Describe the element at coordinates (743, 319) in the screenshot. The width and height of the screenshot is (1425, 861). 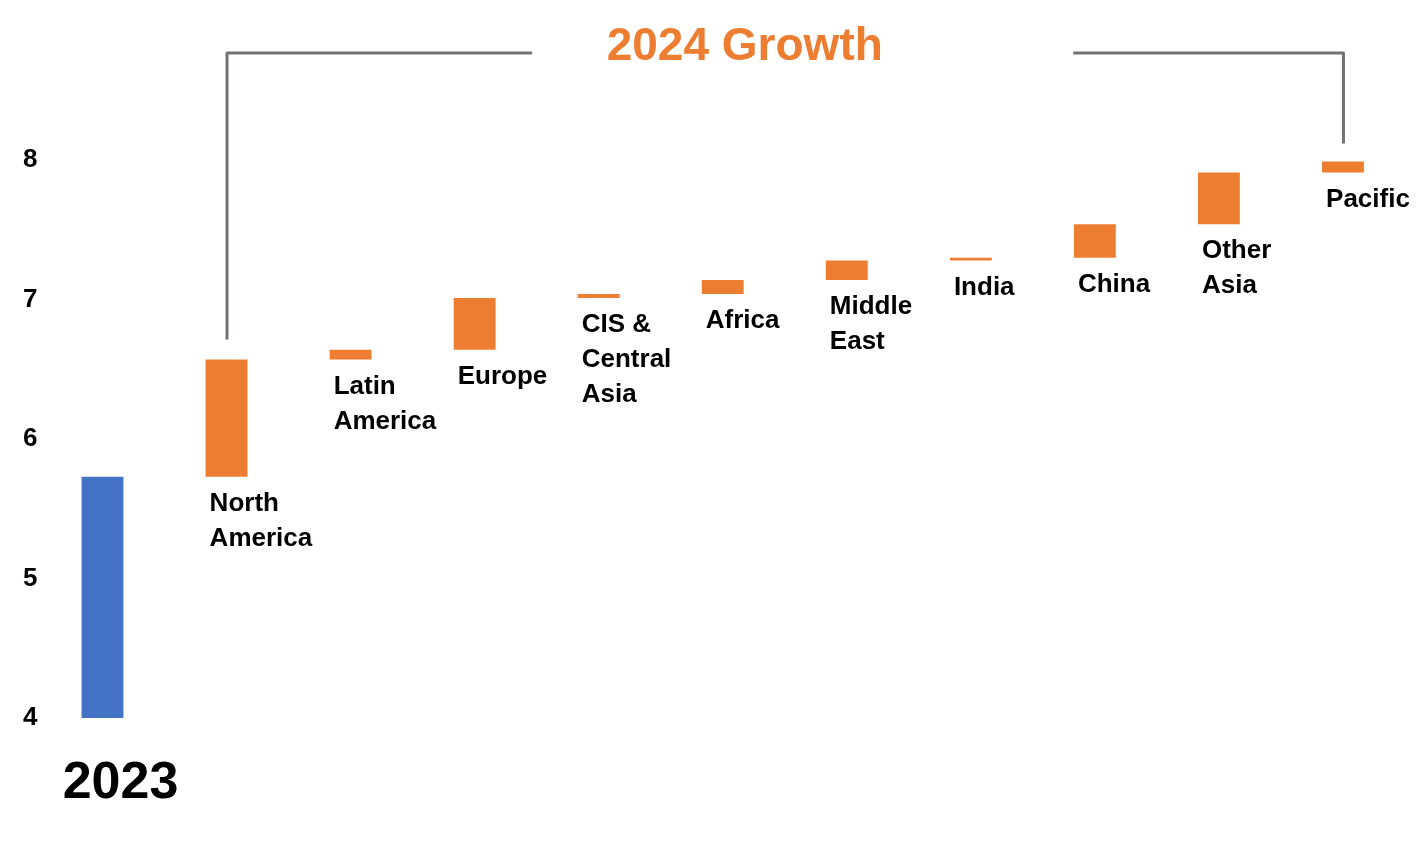
I see `x-tick-label: Africa` at that location.